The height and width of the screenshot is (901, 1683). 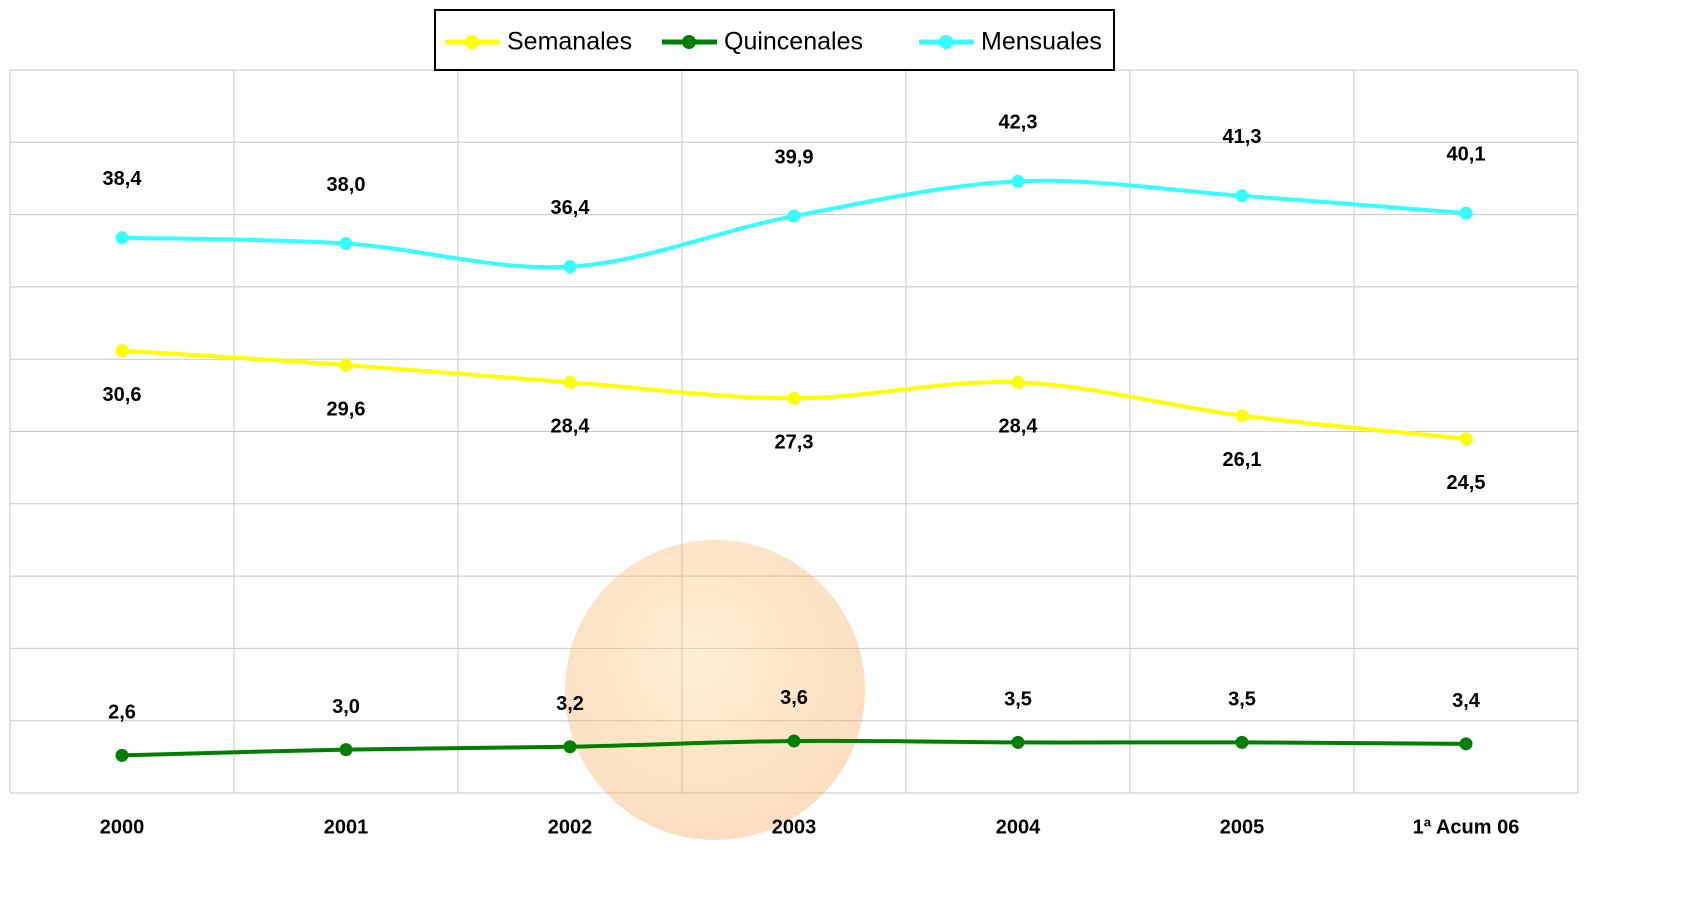 What do you see at coordinates (1242, 460) in the screenshot?
I see `data-label: 26,1` at bounding box center [1242, 460].